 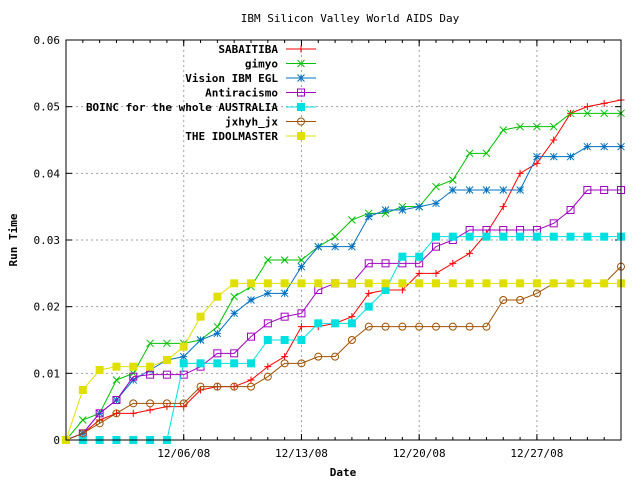 I want to click on x-tick-label: 12/13/08, so click(x=301, y=453).